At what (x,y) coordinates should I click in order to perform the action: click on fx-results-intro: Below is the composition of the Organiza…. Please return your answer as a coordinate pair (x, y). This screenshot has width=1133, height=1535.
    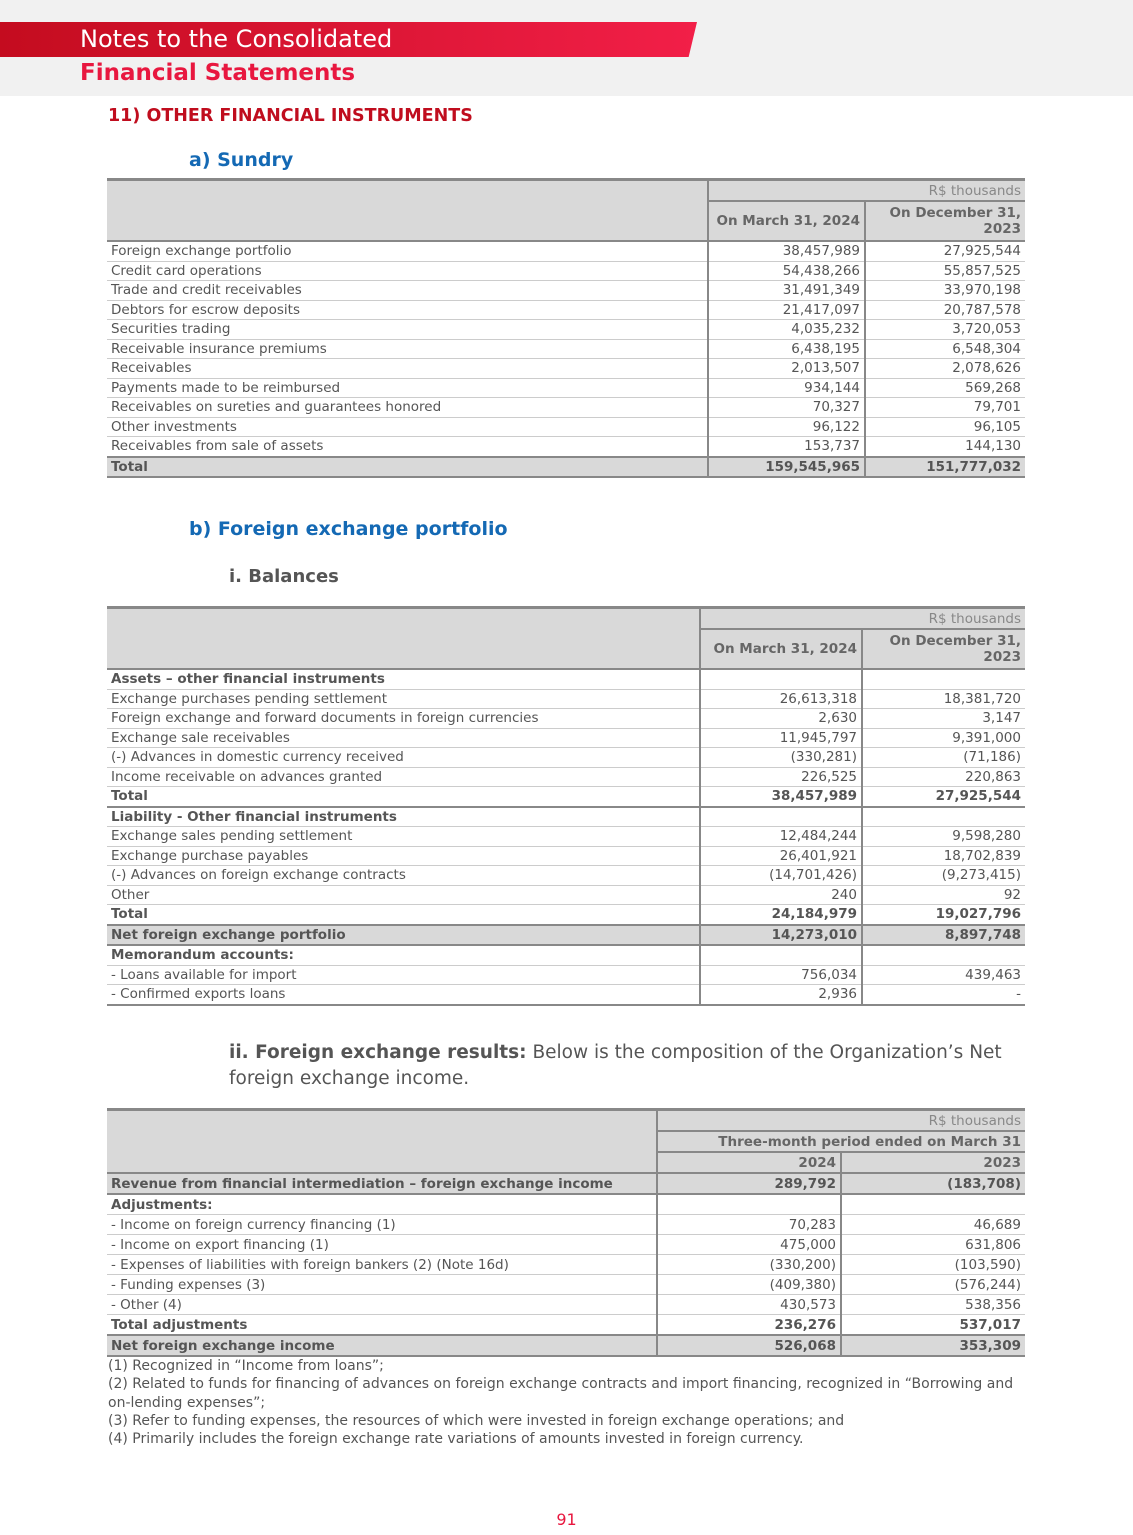
    Looking at the image, I should click on (615, 1065).